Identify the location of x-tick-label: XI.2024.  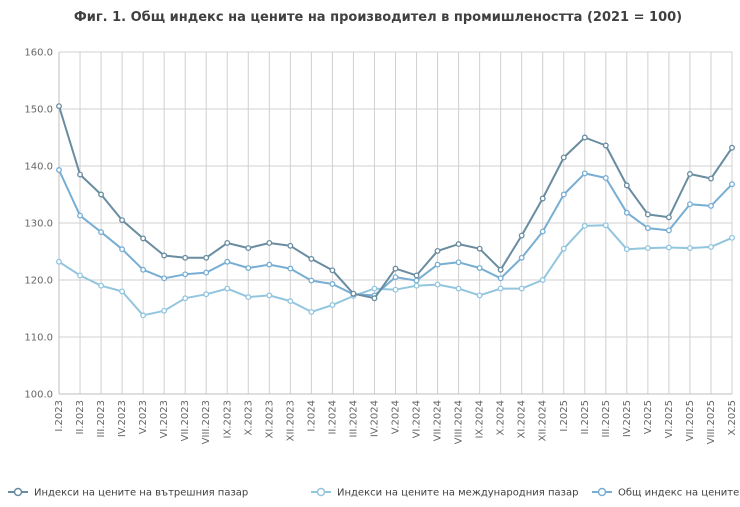
(522, 419).